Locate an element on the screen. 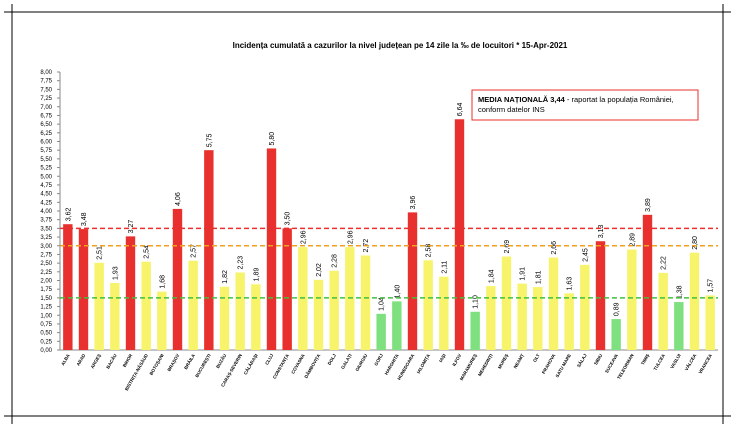 This screenshot has height=433, width=735. x-tick-label: BACĂU is located at coordinates (110, 361).